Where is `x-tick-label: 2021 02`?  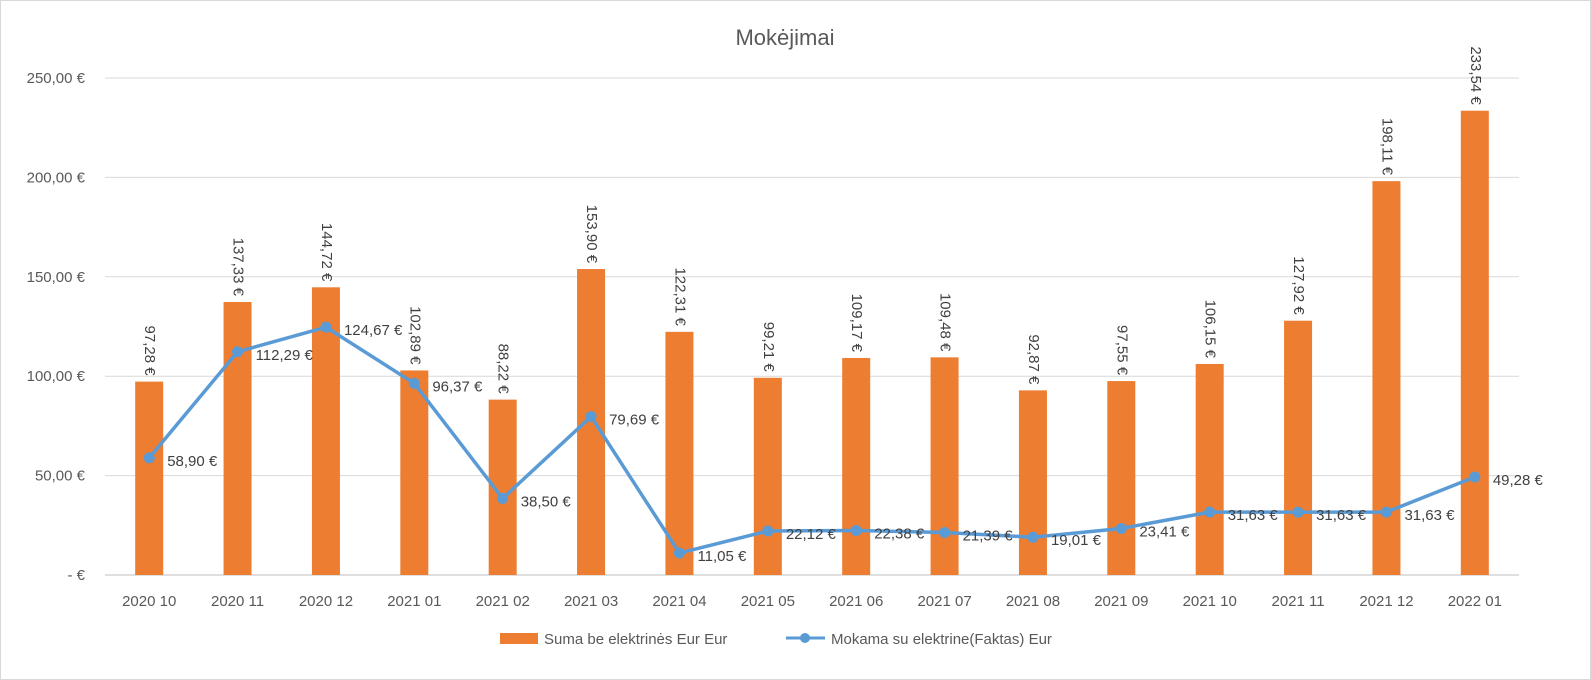 x-tick-label: 2021 02 is located at coordinates (503, 601).